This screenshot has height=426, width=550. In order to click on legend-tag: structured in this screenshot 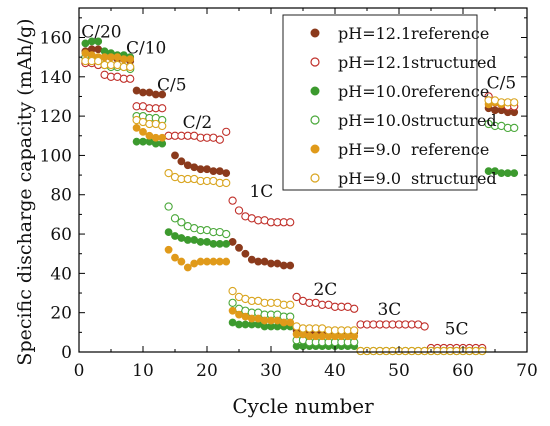, I will do `click(454, 178)`.